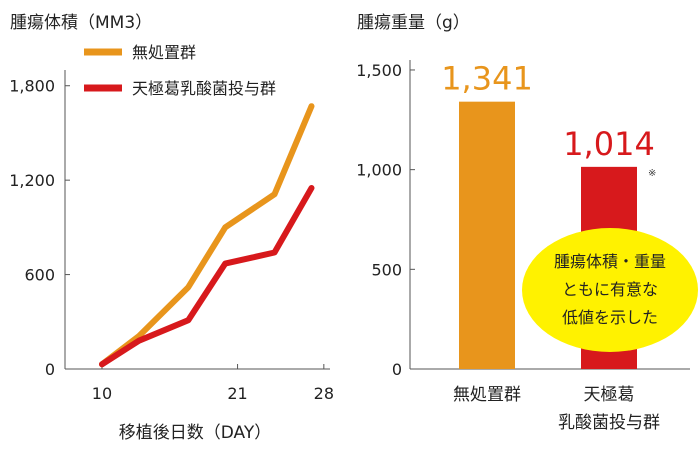 This screenshot has height=450, width=700. I want to click on callout-bubble: 腫瘍体積・重量 ともに有意な 低値を示した, so click(610, 290).